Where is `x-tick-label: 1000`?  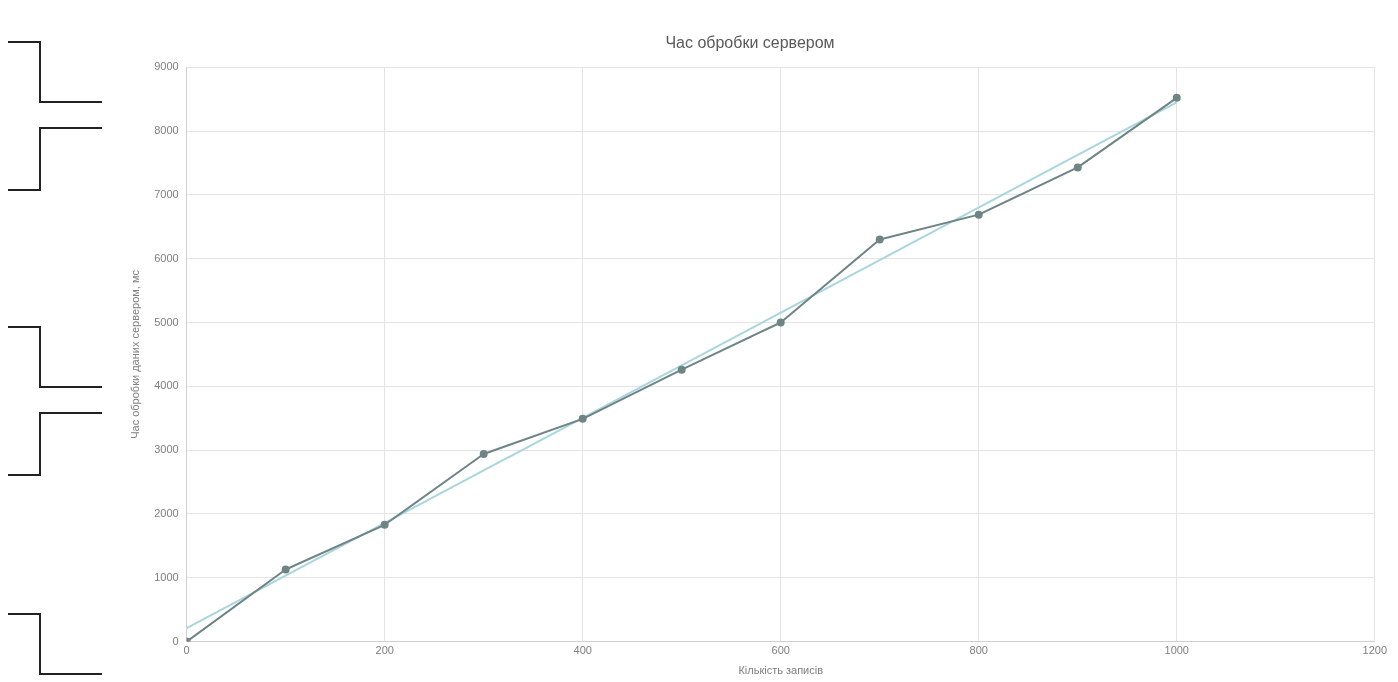
x-tick-label: 1000 is located at coordinates (1176, 650).